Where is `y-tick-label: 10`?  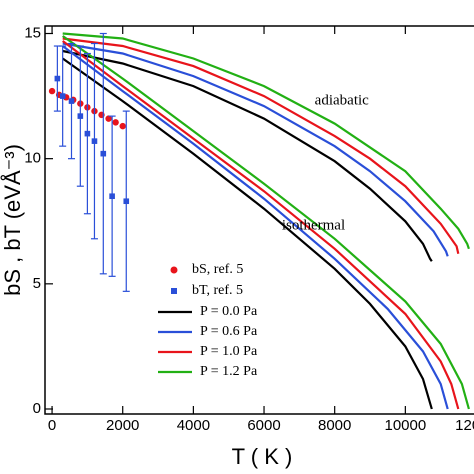 y-tick-label: 10 is located at coordinates (32, 158).